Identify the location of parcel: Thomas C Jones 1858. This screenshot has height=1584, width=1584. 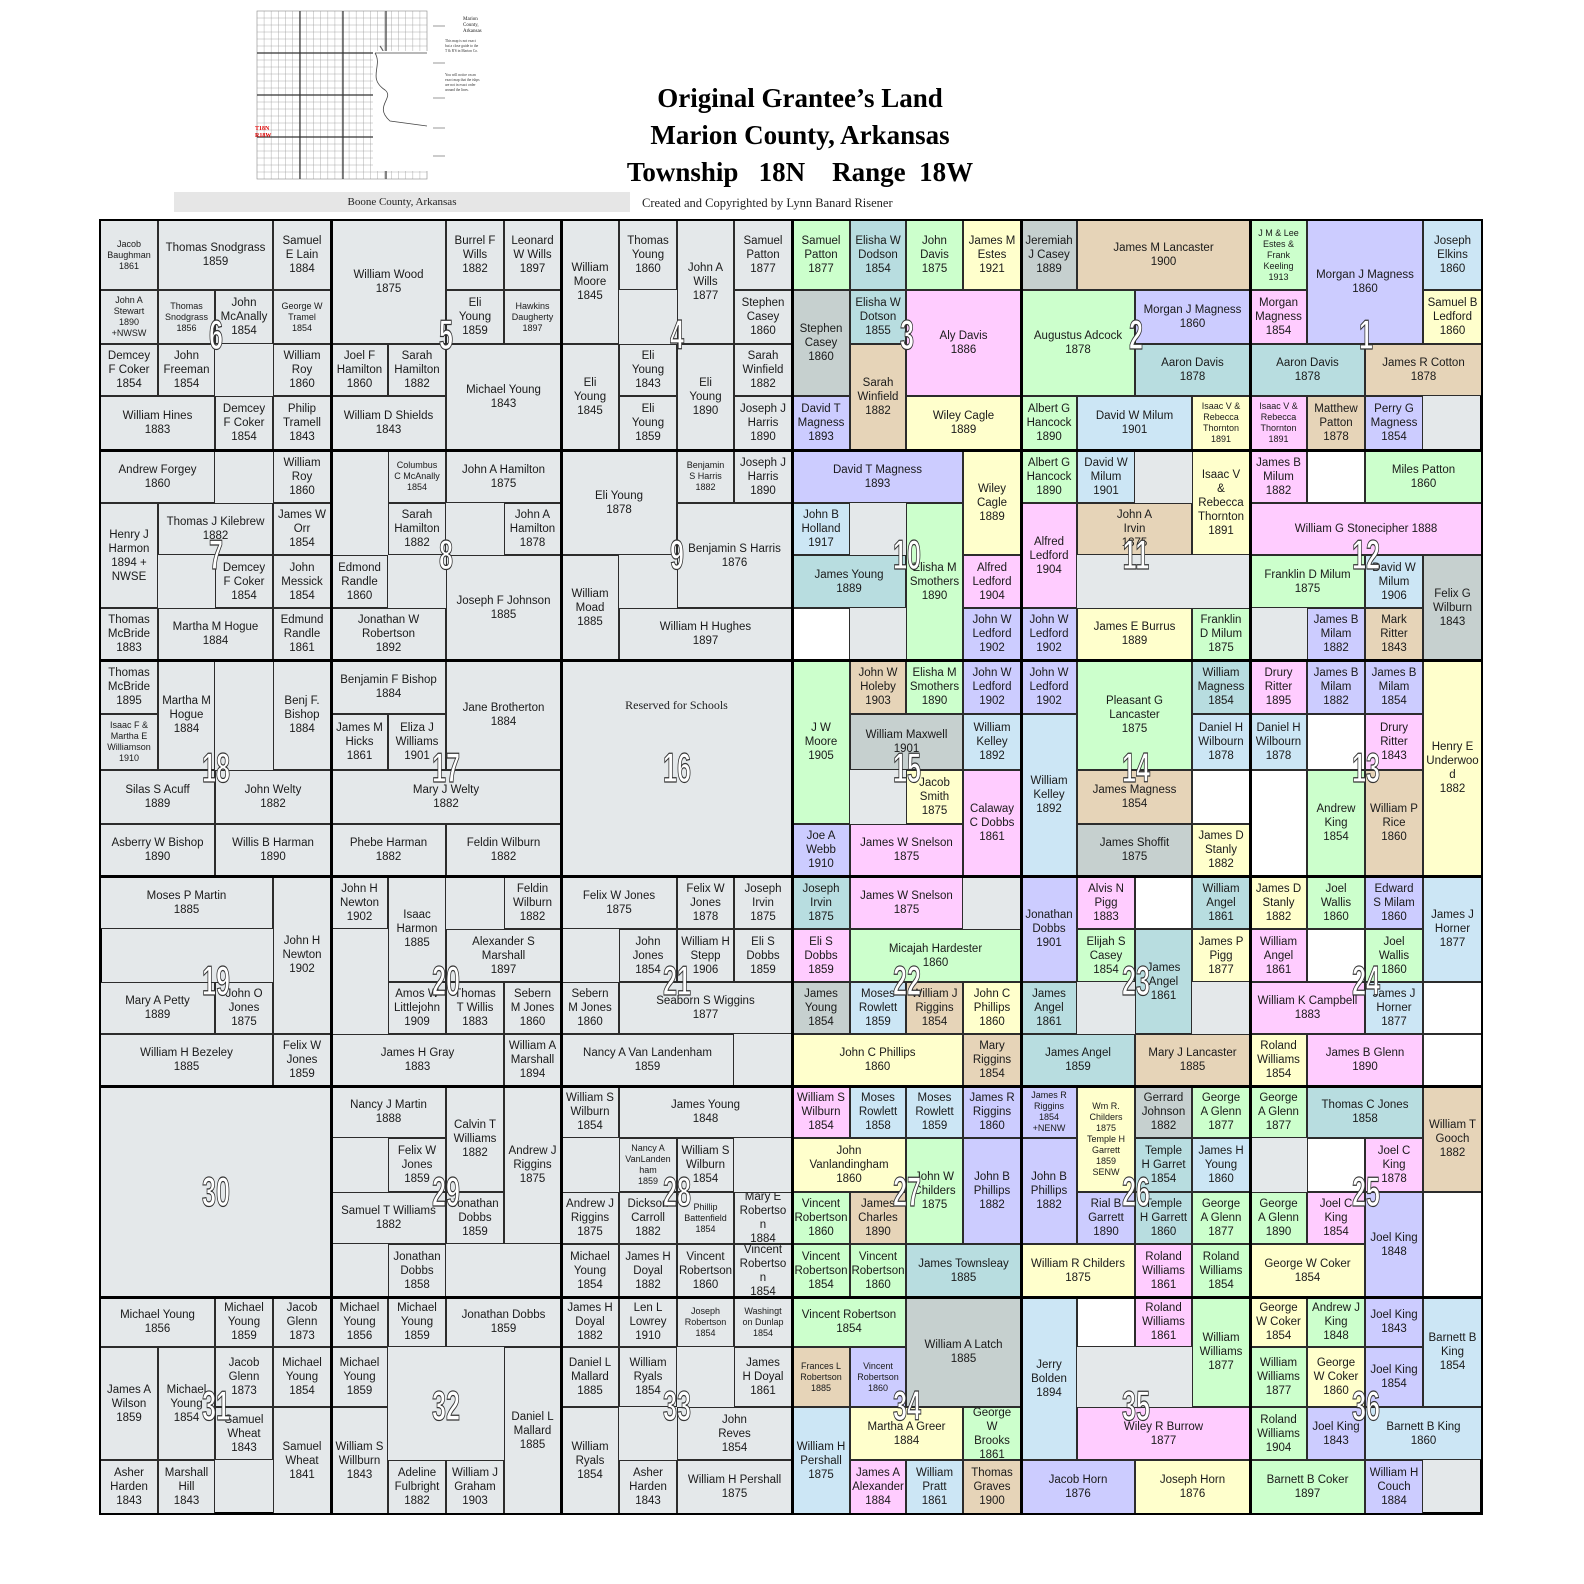
(1365, 1112).